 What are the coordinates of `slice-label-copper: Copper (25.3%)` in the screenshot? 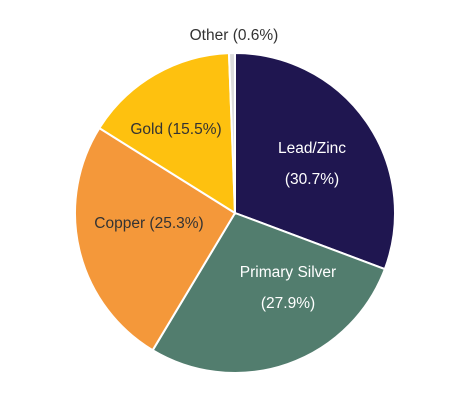 It's located at (148, 223).